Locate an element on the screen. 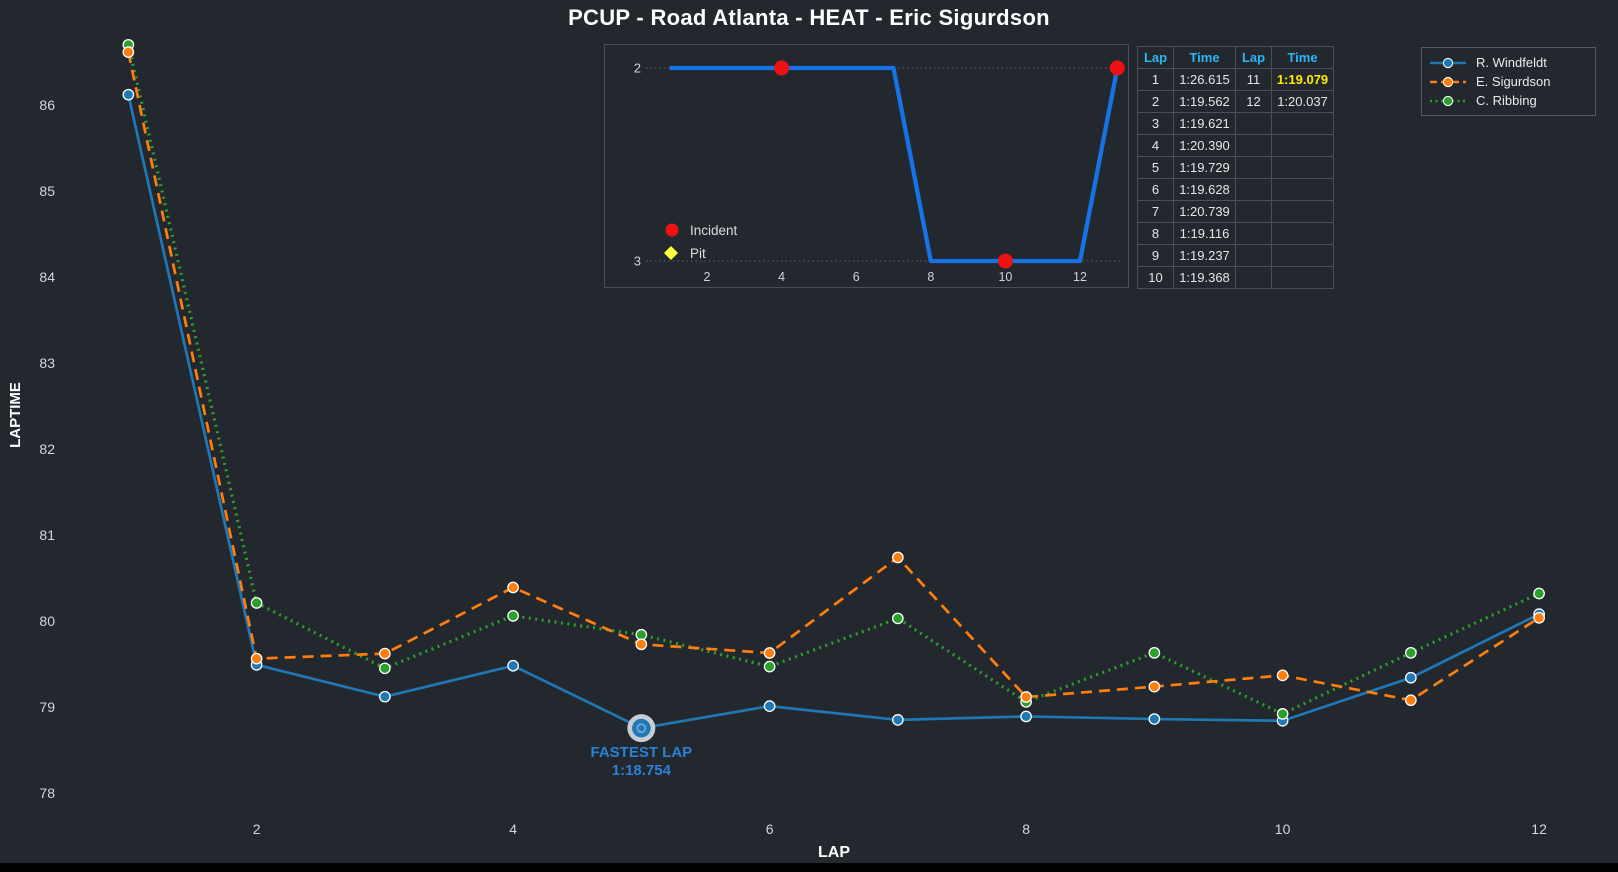 The height and width of the screenshot is (872, 1618). legend-item: R. Windfeldt is located at coordinates (1508, 62).